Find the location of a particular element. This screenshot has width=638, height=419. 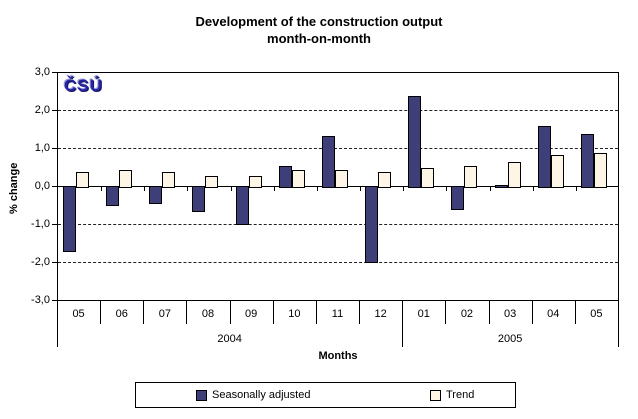

month-label: 08 is located at coordinates (208, 314).